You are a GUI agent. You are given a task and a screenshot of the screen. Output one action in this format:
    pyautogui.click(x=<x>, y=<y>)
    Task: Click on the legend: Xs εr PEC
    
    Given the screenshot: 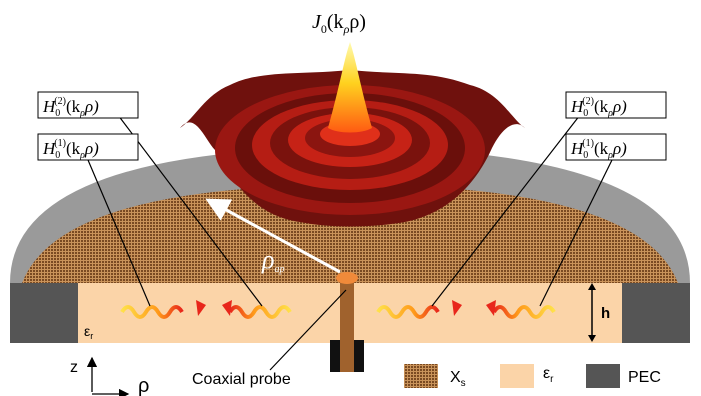 What is the action you would take?
    pyautogui.click(x=532, y=376)
    